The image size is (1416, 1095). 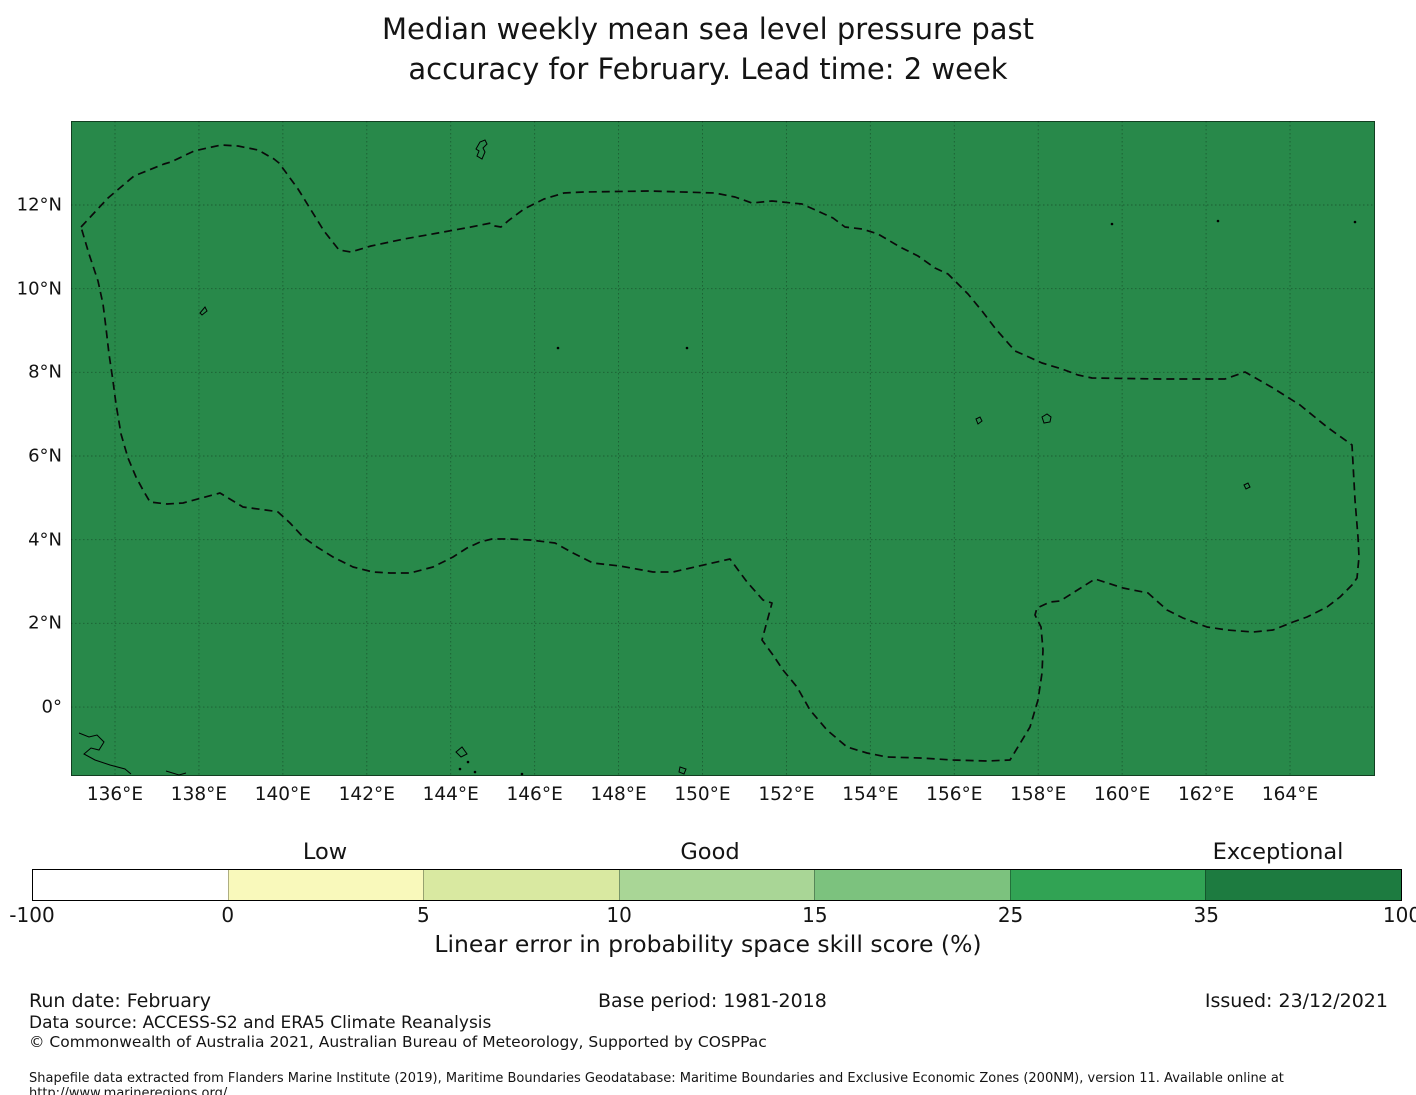 I want to click on colorbar-tick-label: 100, so click(x=1399, y=915).